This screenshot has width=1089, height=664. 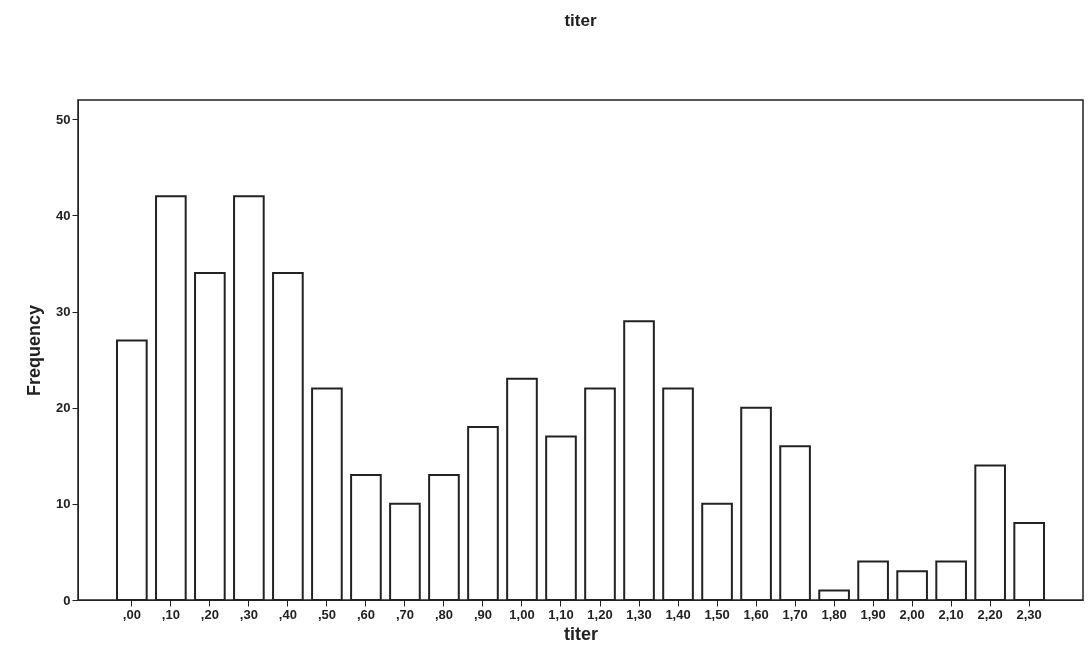 I want to click on x-tick-label: 1,40, so click(x=678, y=614).